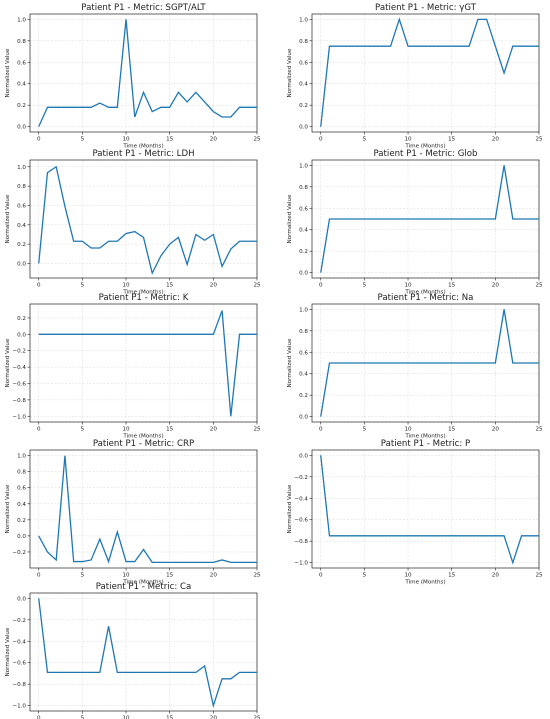 Image resolution: width=550 pixels, height=719 pixels. I want to click on chart-title: Patient P1 - Metric: CRP, so click(143, 444).